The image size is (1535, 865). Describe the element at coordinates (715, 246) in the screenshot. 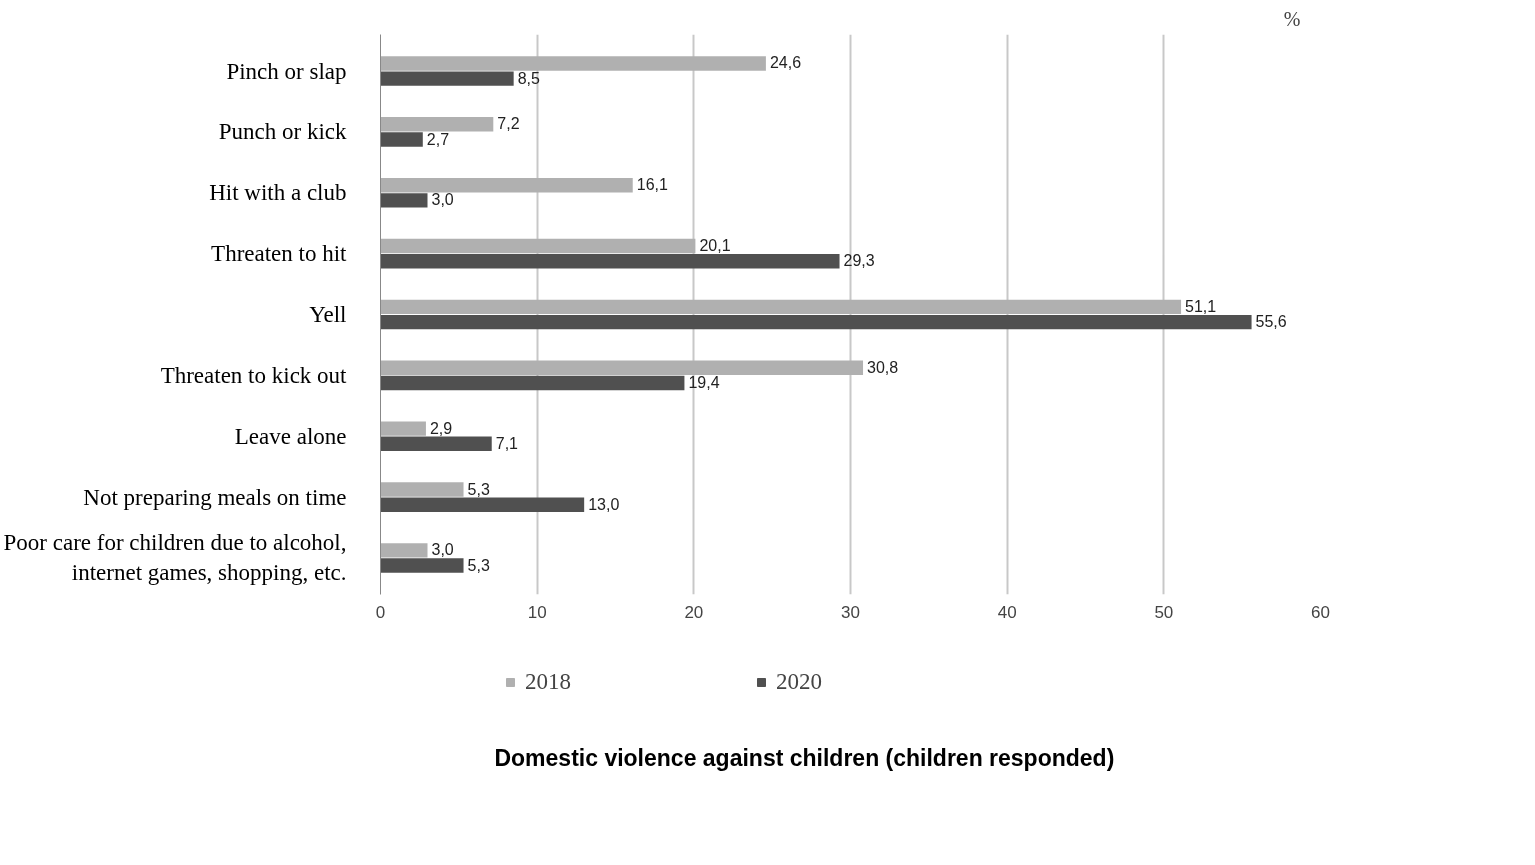

I see `data-label: 20,1` at that location.